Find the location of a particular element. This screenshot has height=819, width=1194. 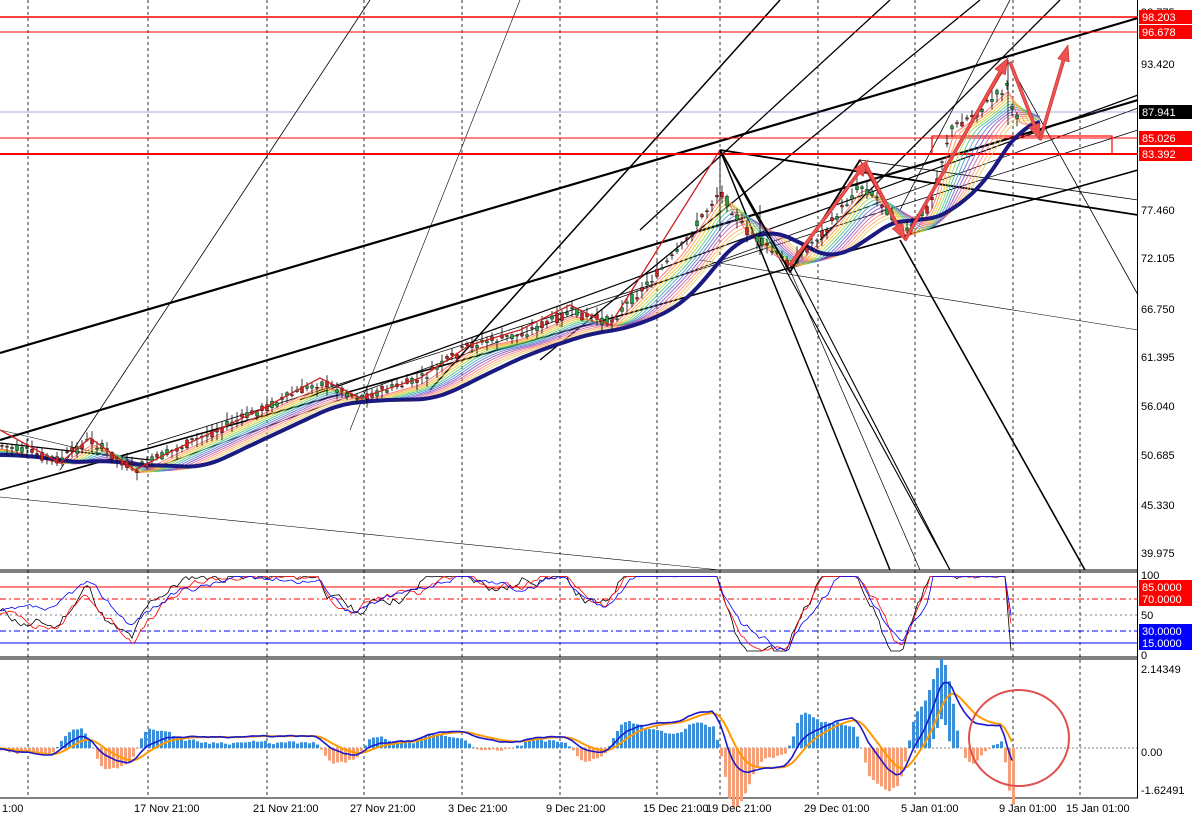

annotation-arrows is located at coordinates (929, 155).